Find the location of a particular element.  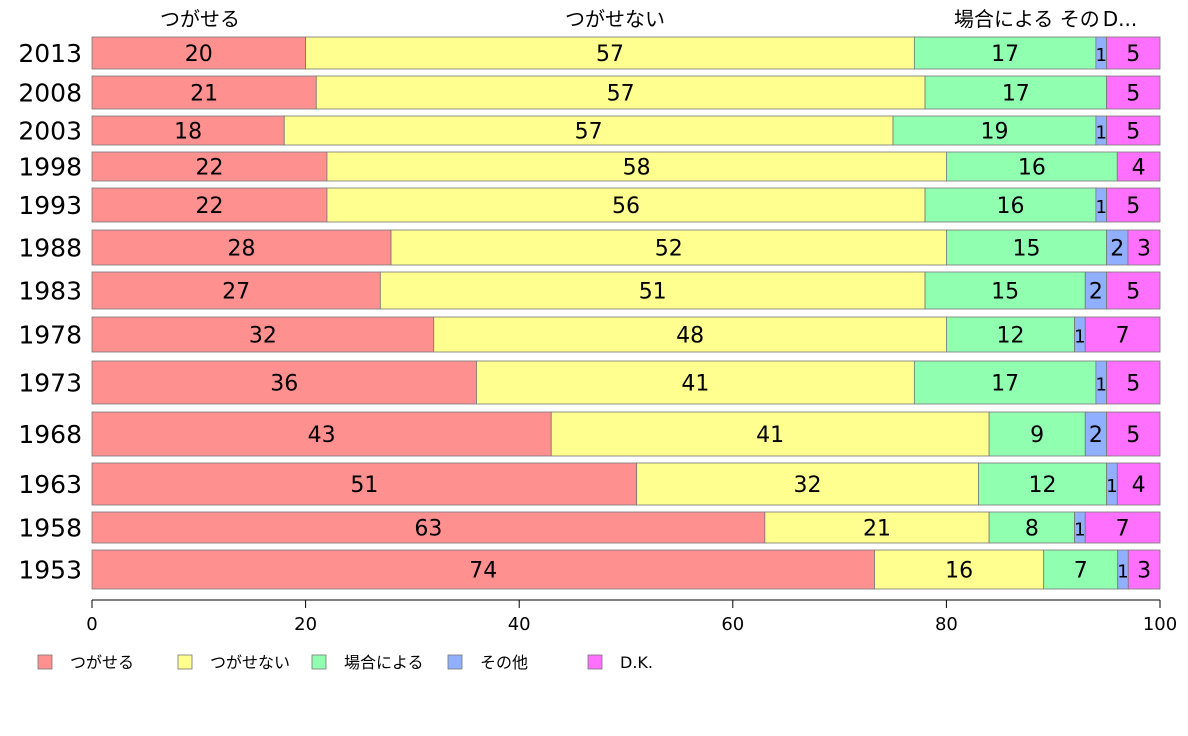

x-tick-label: 20 is located at coordinates (305, 624).